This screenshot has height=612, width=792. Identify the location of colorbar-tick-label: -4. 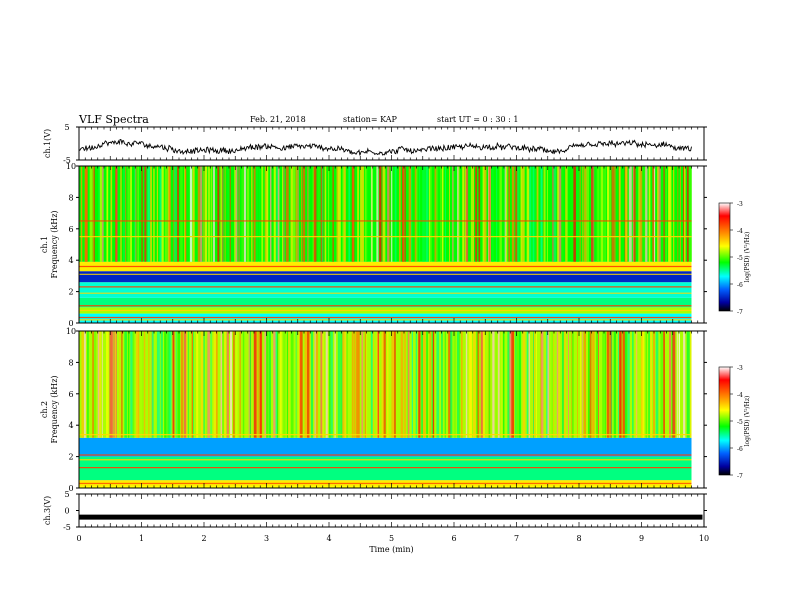
(740, 395).